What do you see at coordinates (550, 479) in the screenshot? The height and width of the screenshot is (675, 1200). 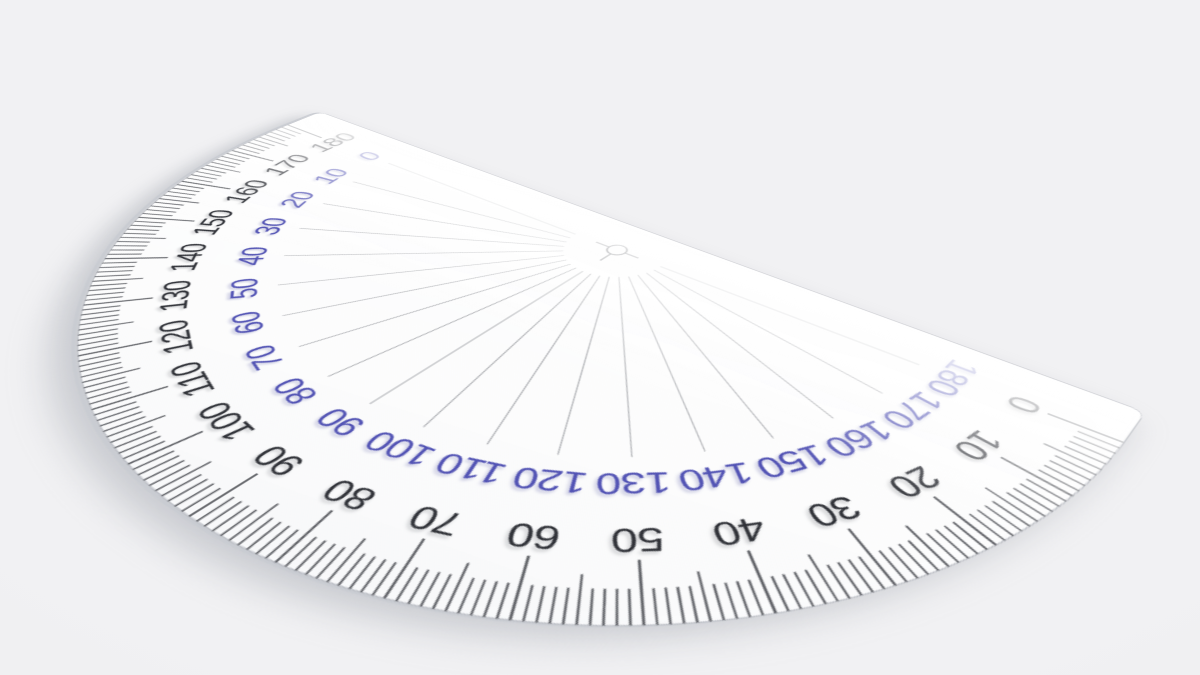 I see `inner-scale-label: 120` at bounding box center [550, 479].